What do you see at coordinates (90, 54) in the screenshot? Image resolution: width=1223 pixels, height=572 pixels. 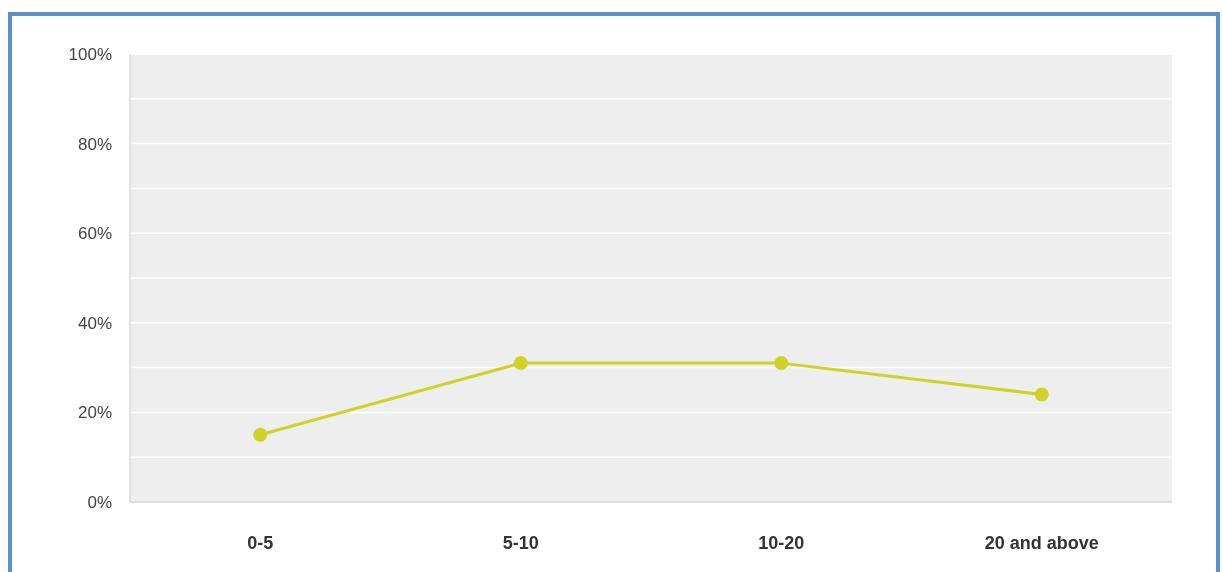 I see `y-tick-label: 100%` at bounding box center [90, 54].